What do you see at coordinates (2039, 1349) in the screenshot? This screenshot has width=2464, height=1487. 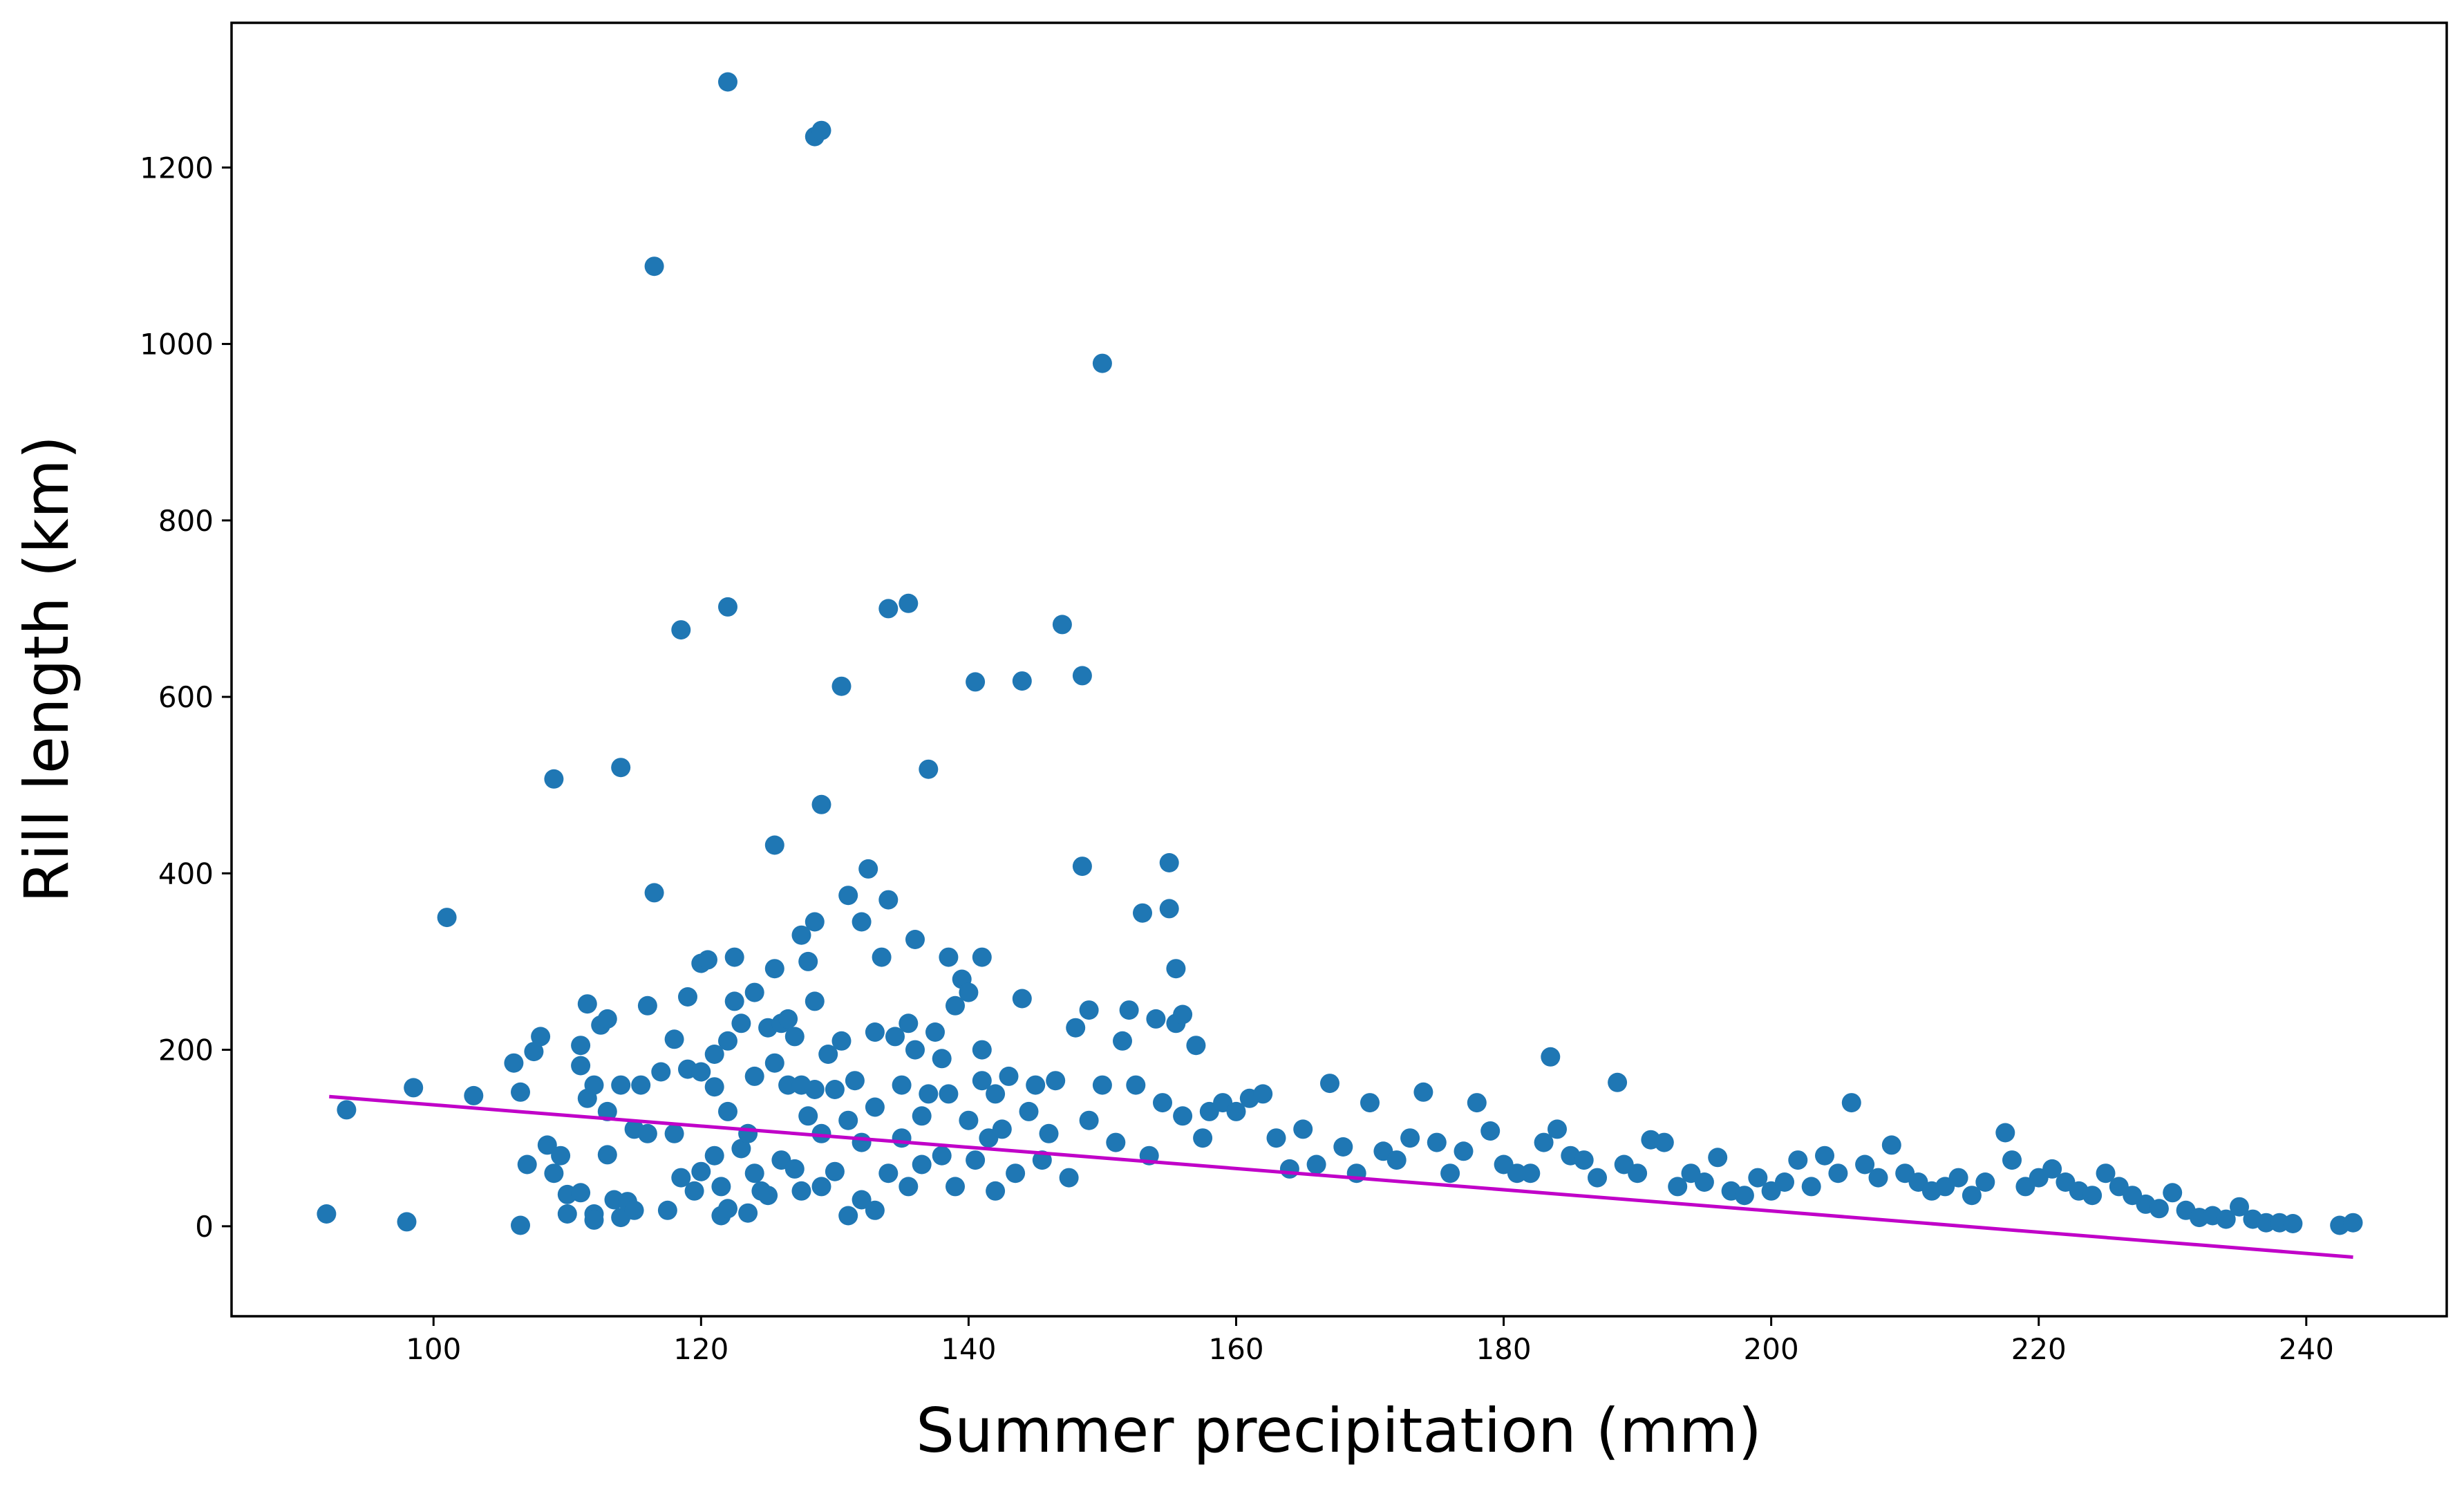 I see `x-tick-label-220: 220` at bounding box center [2039, 1349].